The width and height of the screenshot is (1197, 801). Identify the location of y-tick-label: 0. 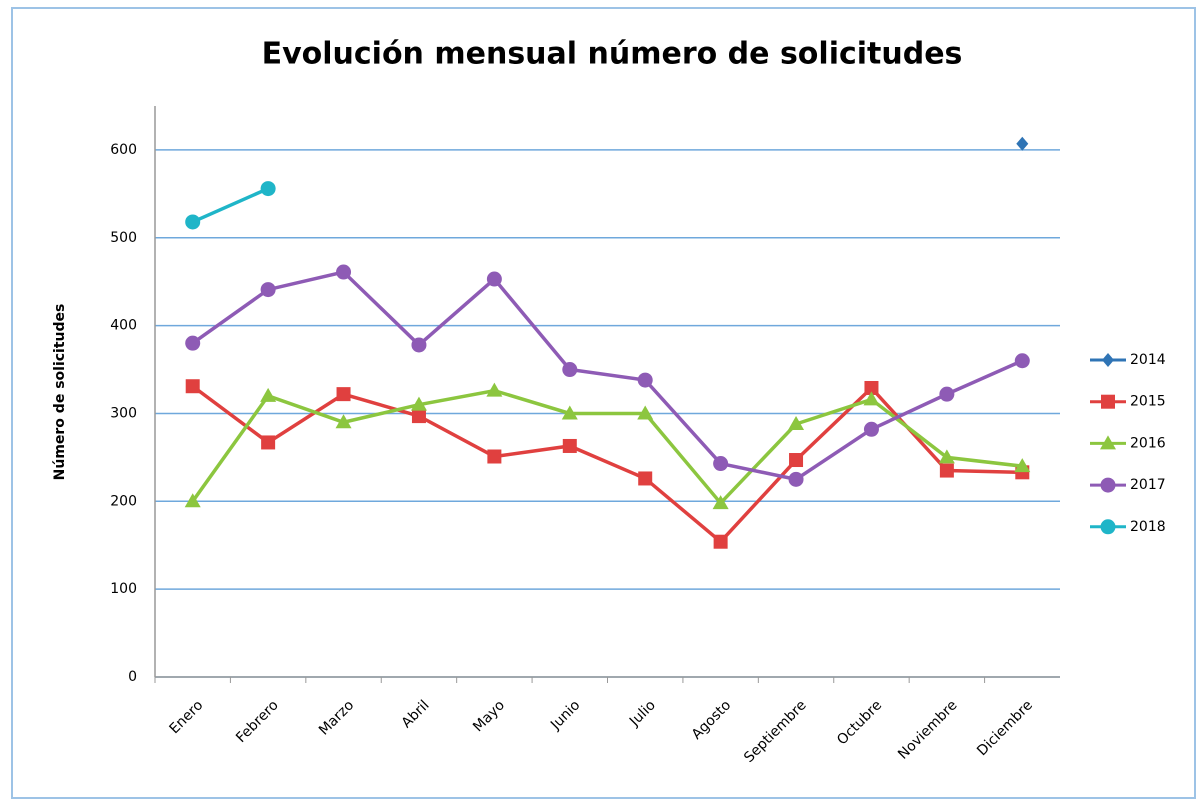
(132, 677).